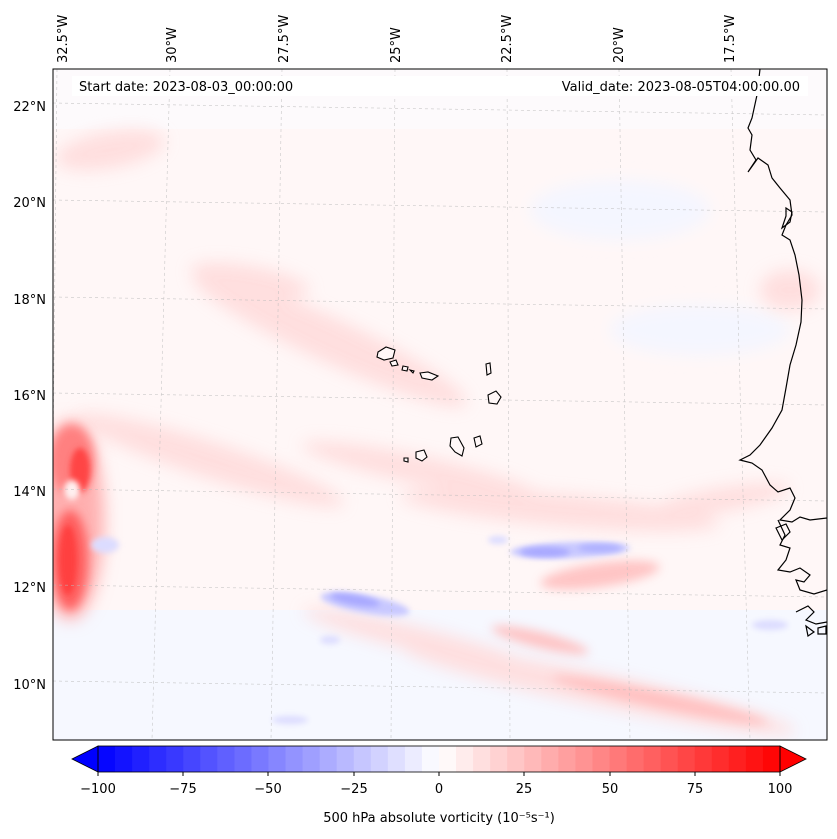 This screenshot has width=837, height=839. Describe the element at coordinates (29, 588) in the screenshot. I see `lat-label-12n: 12°N` at that location.